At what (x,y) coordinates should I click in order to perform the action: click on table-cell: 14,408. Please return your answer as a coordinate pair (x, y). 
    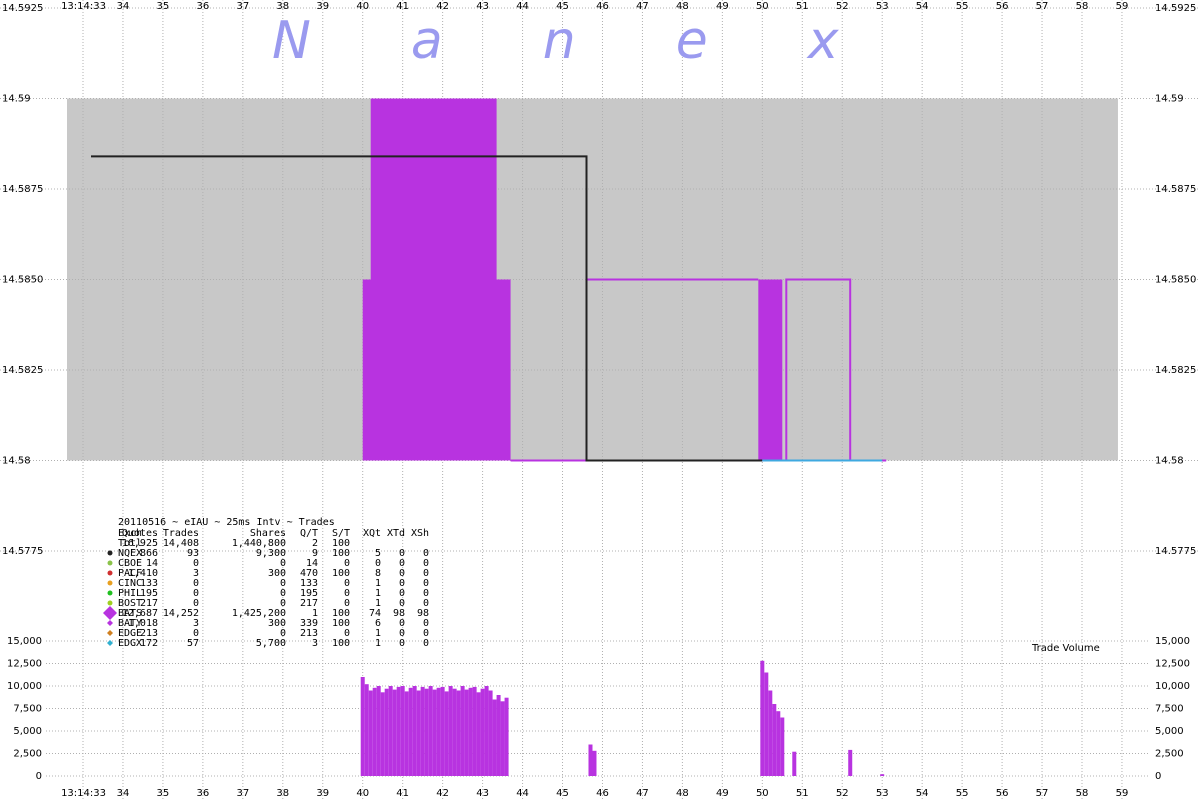
    Looking at the image, I should click on (181, 543).